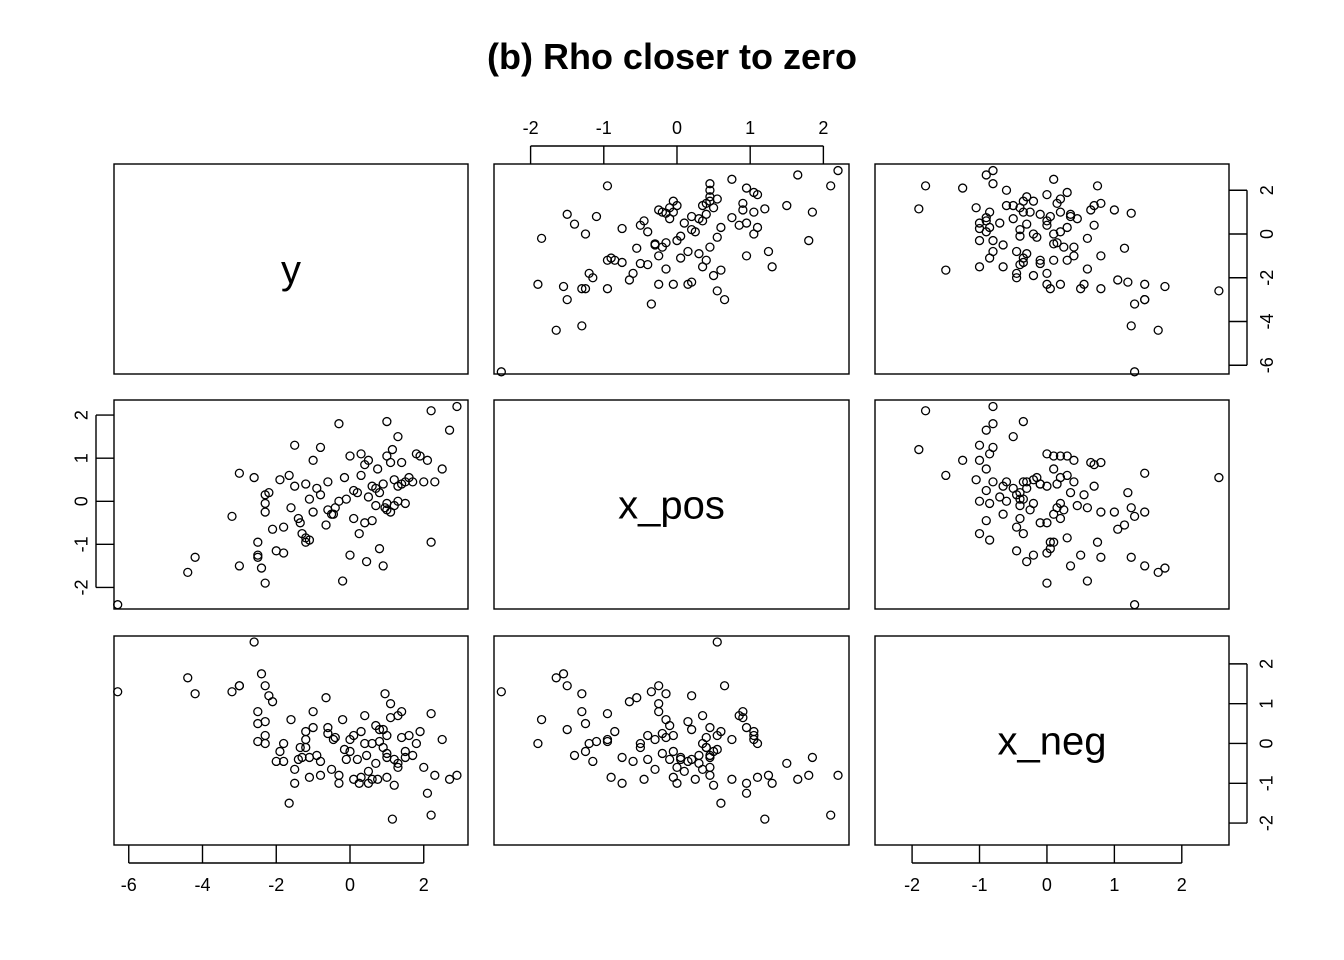  I want to click on tick-label-right-y-0: -6, so click(1267, 365).